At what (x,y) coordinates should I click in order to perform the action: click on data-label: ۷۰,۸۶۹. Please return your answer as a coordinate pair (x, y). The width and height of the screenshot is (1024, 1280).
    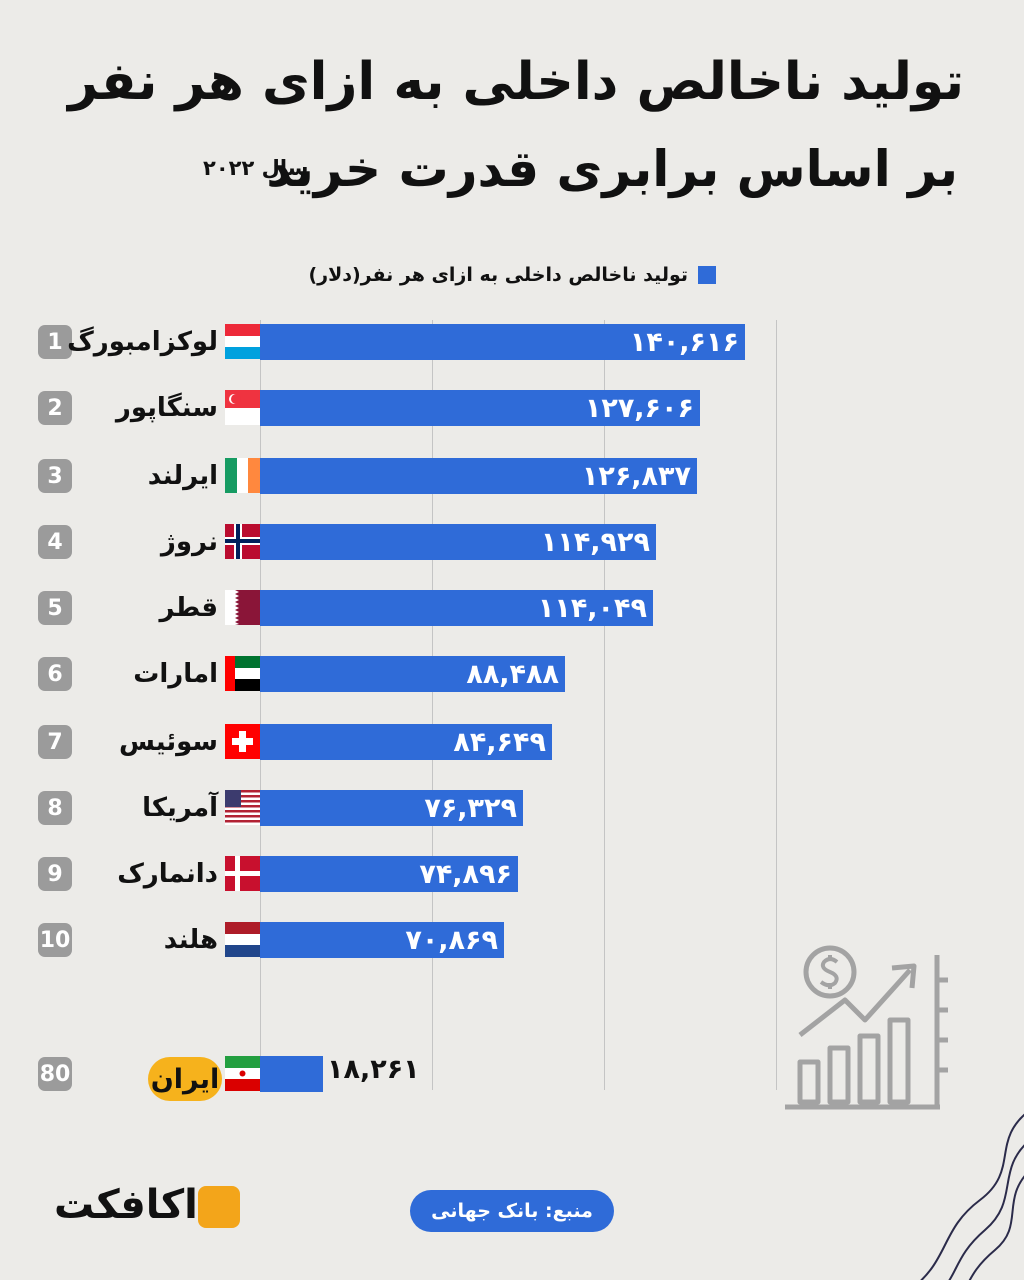
    Looking at the image, I should click on (451, 940).